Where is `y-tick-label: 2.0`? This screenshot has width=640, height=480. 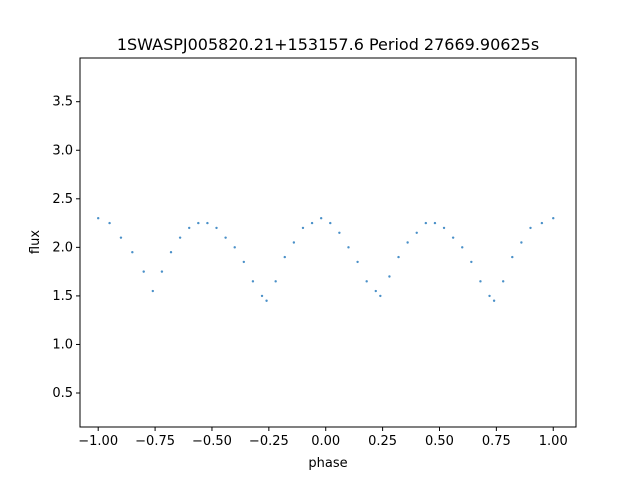
y-tick-label: 2.0 is located at coordinates (62, 247).